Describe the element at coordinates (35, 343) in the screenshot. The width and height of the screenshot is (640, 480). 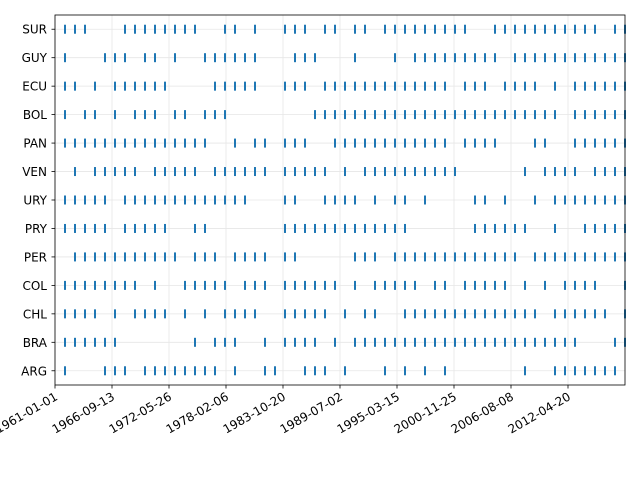
I see `y-tick-label: BRA` at that location.